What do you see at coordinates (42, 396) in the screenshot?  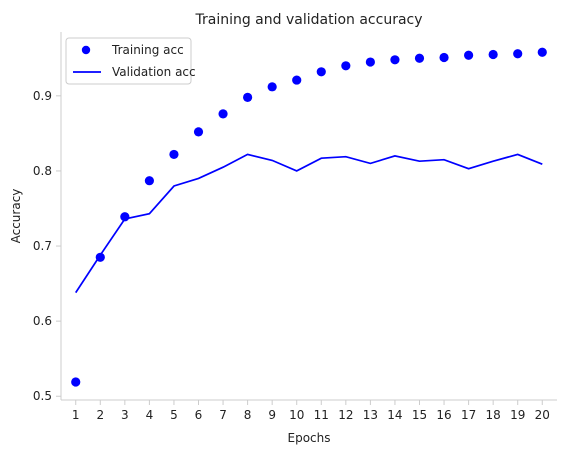 I see `y-tick-label: 0.5` at bounding box center [42, 396].